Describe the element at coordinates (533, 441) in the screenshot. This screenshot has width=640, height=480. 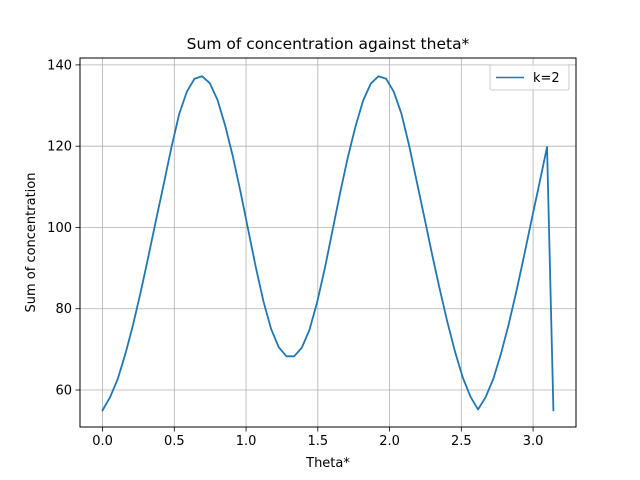
I see `x-tick-label: 3.0` at that location.